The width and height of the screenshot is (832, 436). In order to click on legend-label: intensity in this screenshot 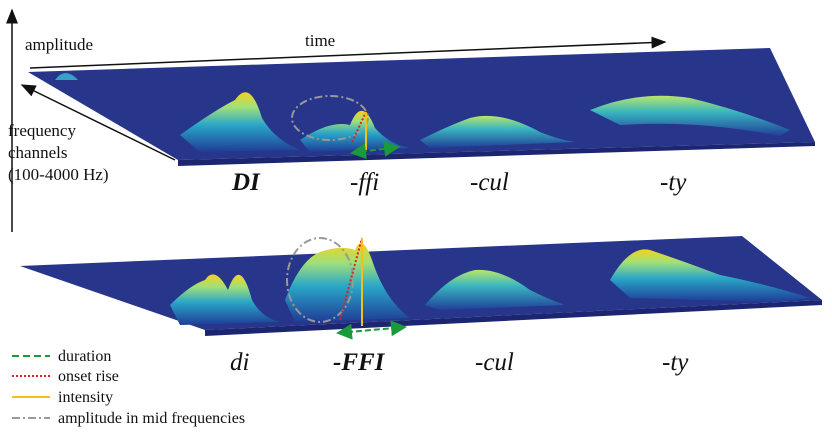, I will do `click(85, 397)`.